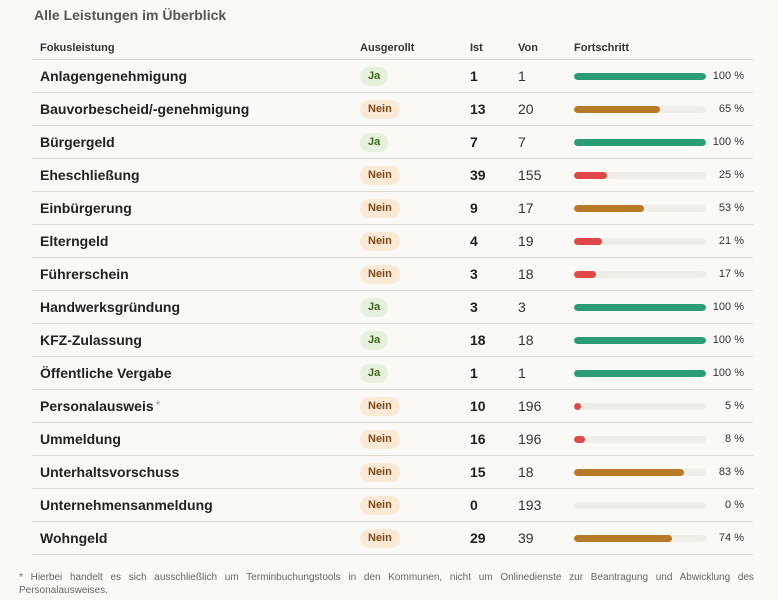 The height and width of the screenshot is (600, 778). Describe the element at coordinates (415, 48) in the screenshot. I see `column-header-rolled-out: Ausgerollt` at that location.